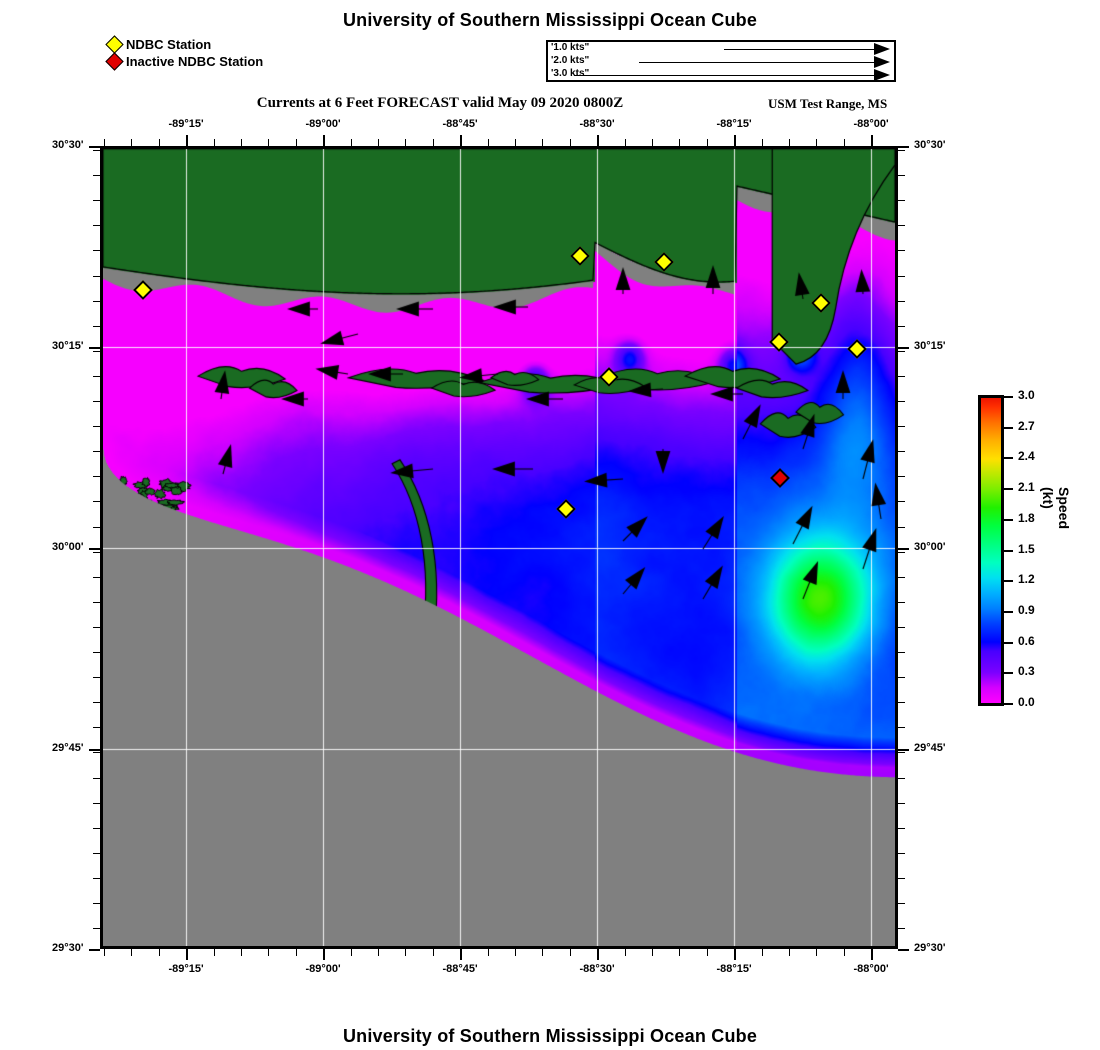 This screenshot has width=1100, height=1050. Describe the element at coordinates (195, 61) in the screenshot. I see `legend-label-inactive-ndbc-station: Inactive NDBC Station` at that location.